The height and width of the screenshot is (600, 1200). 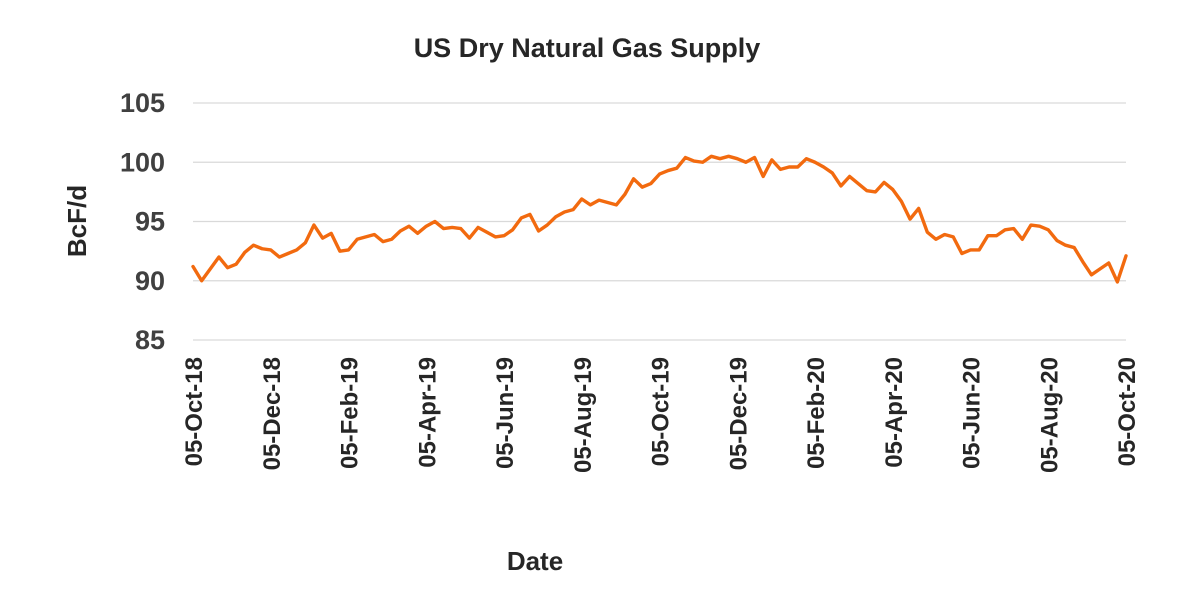 What do you see at coordinates (142, 162) in the screenshot?
I see `y-tick-label: 100` at bounding box center [142, 162].